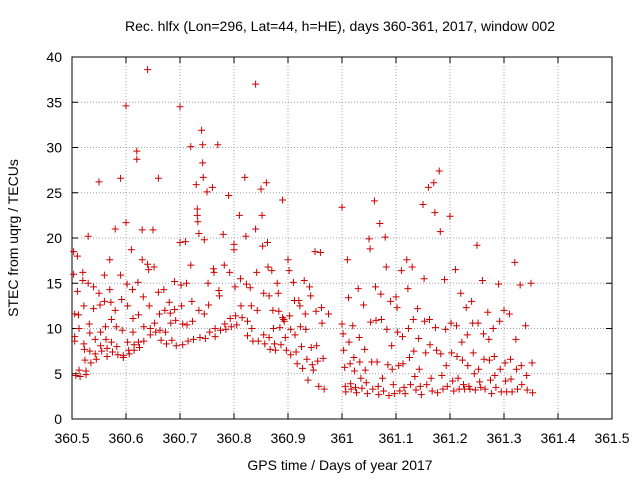 This screenshot has width=640, height=480. Describe the element at coordinates (557, 438) in the screenshot. I see `x-tick-label: 361.4` at that location.